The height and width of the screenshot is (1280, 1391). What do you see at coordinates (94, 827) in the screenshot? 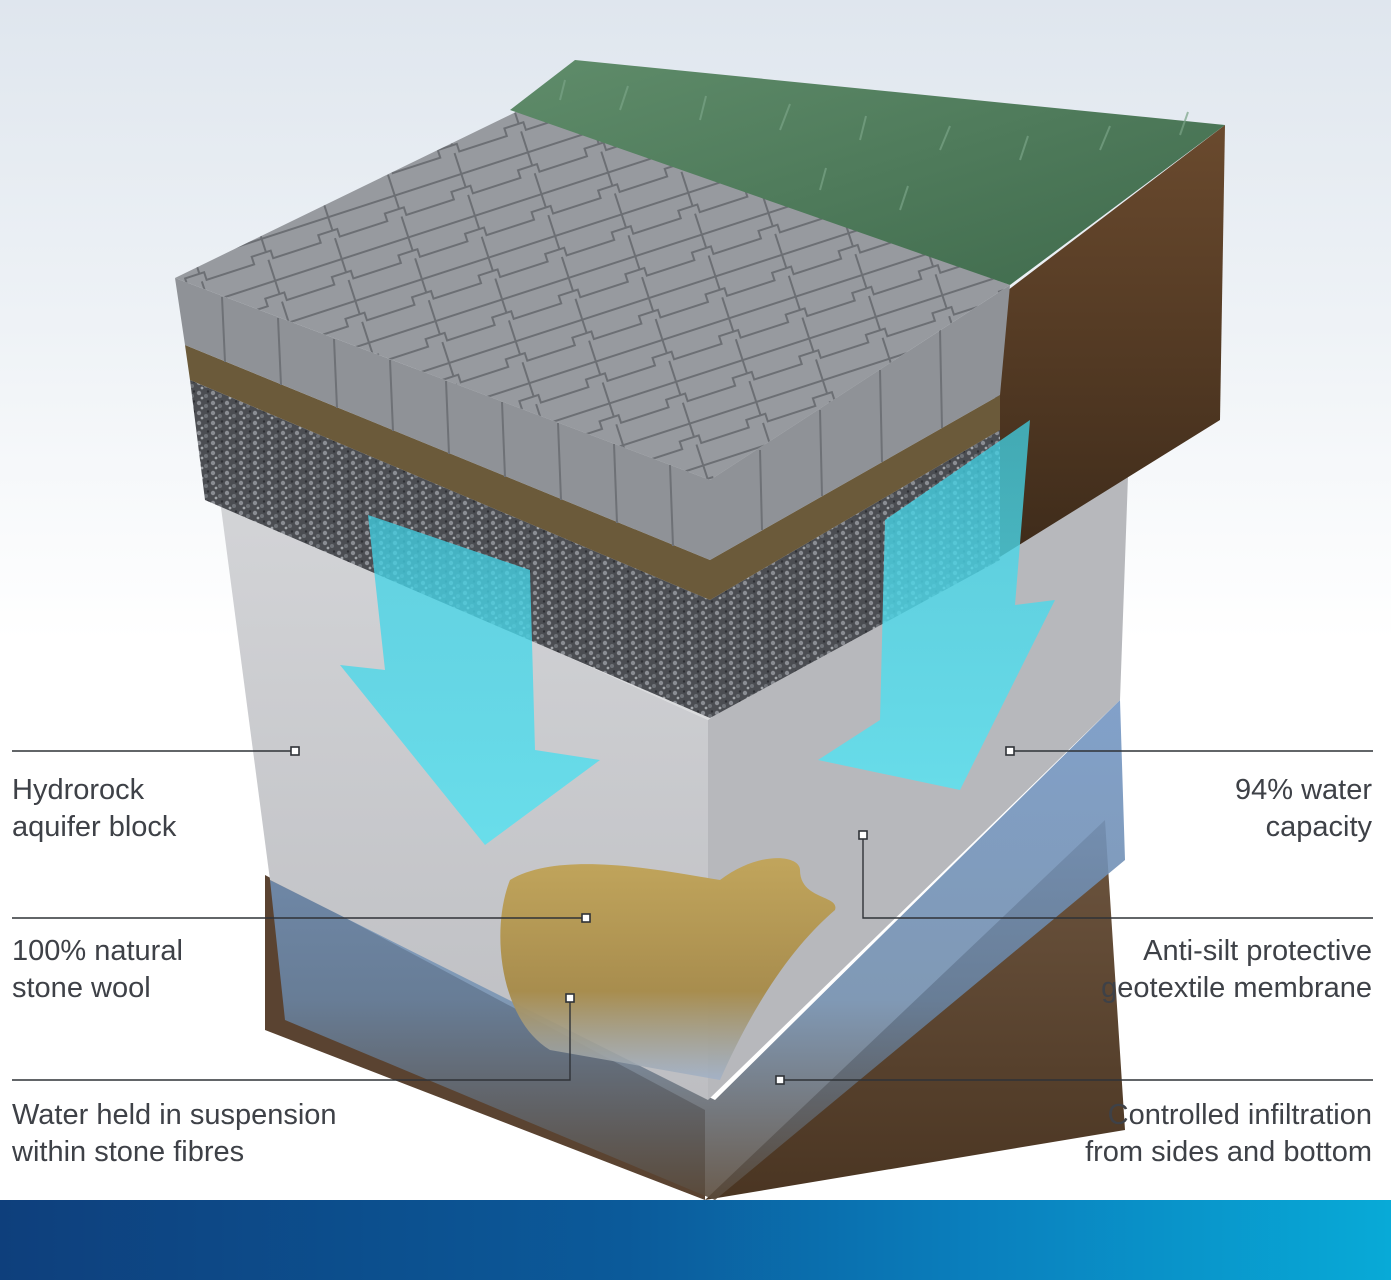
I see `callout-line: aquifer block` at bounding box center [94, 827].